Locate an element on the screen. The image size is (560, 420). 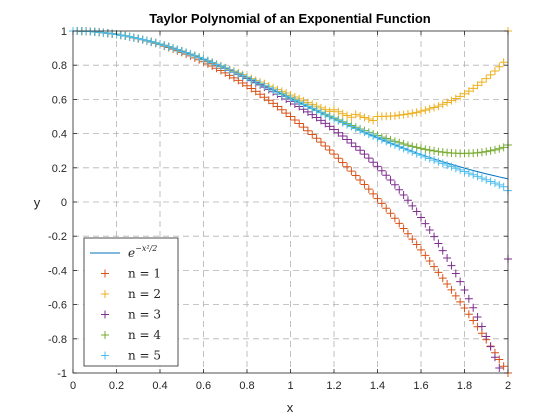
y-tick-label: 0.2 is located at coordinates (59, 169).